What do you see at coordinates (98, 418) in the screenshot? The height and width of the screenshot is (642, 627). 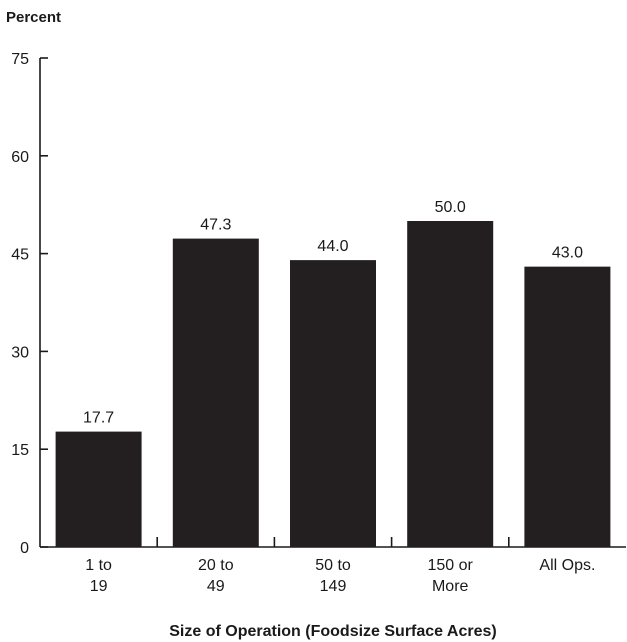 I see `data-label: 17.7` at bounding box center [98, 418].